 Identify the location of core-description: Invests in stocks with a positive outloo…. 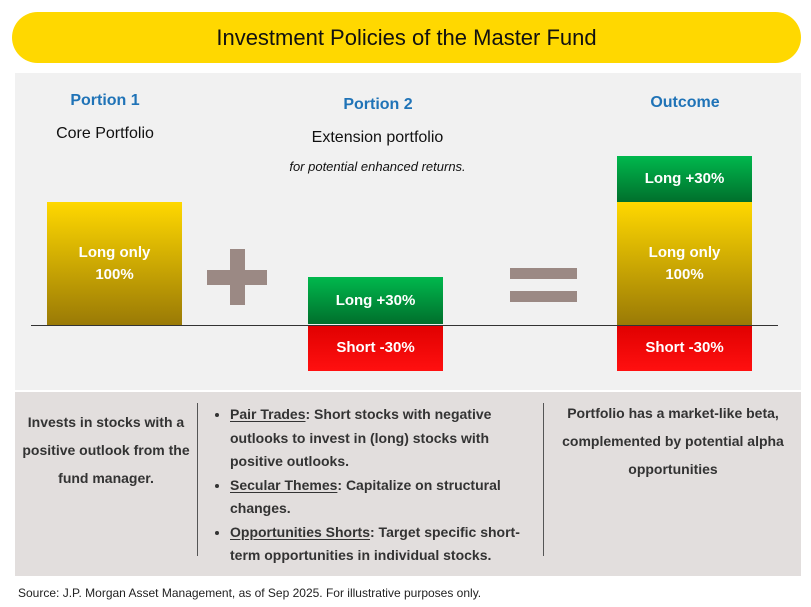
(106, 450).